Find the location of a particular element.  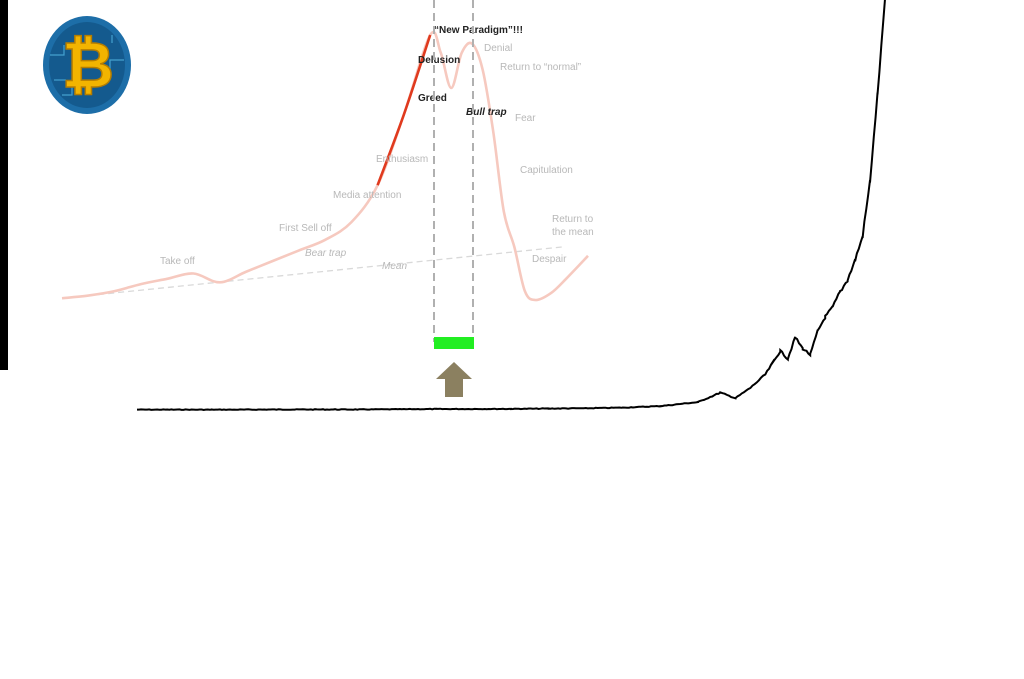

stage-label: Delusion is located at coordinates (439, 60).